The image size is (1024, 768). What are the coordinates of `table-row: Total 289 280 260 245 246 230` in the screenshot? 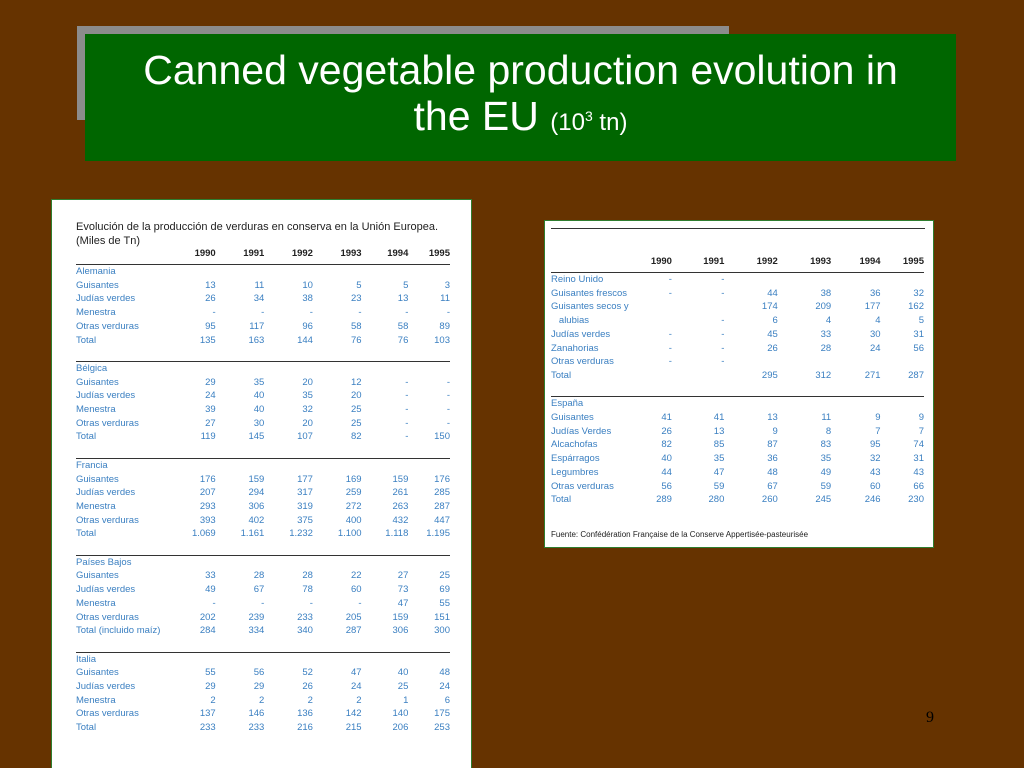 It's located at (737, 500).